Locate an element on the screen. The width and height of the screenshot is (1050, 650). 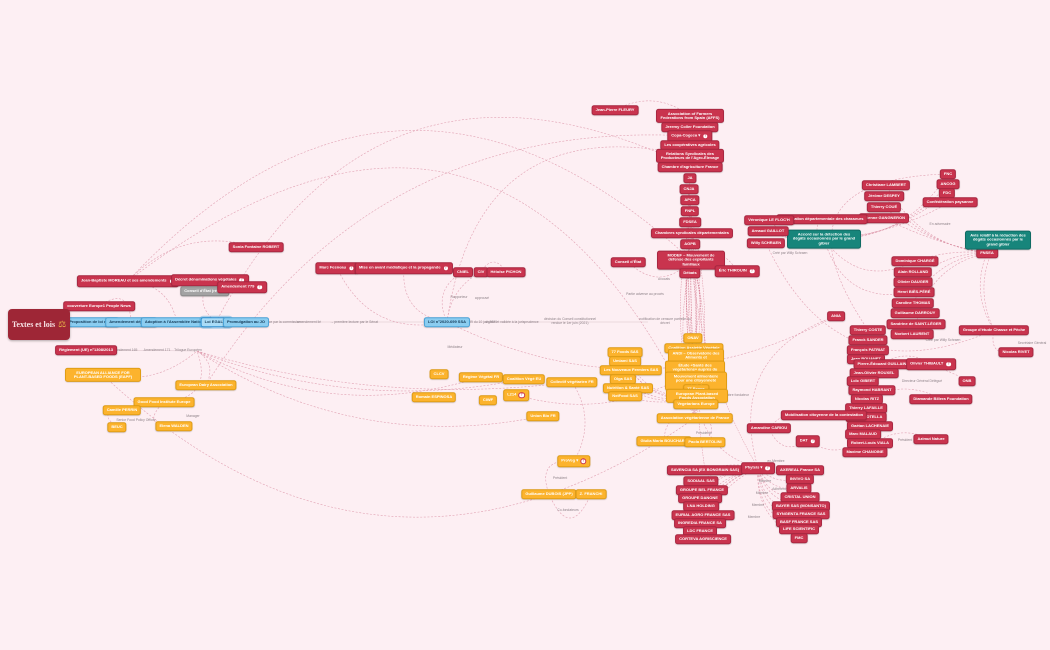
graph-node-onav: ONAV is located at coordinates (693, 338).